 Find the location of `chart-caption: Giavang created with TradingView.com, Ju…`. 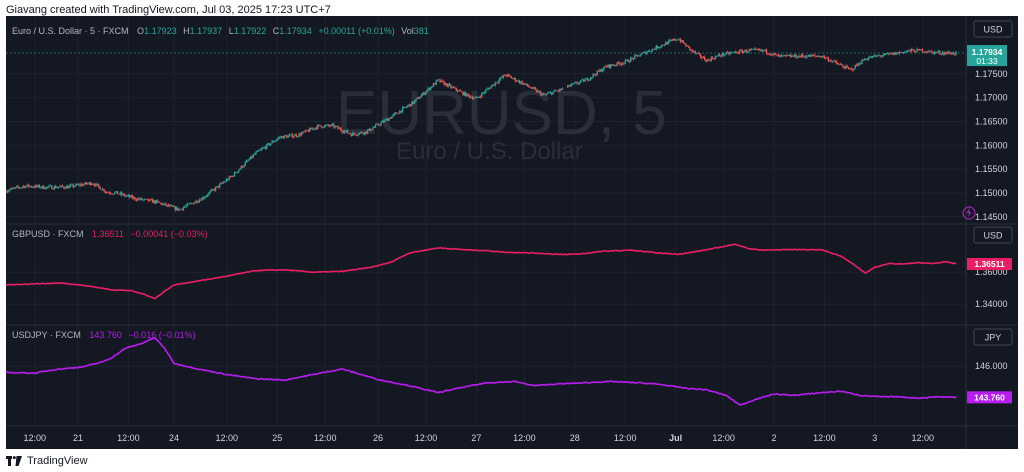

chart-caption: Giavang created with TradingView.com, Ju… is located at coordinates (168, 10).